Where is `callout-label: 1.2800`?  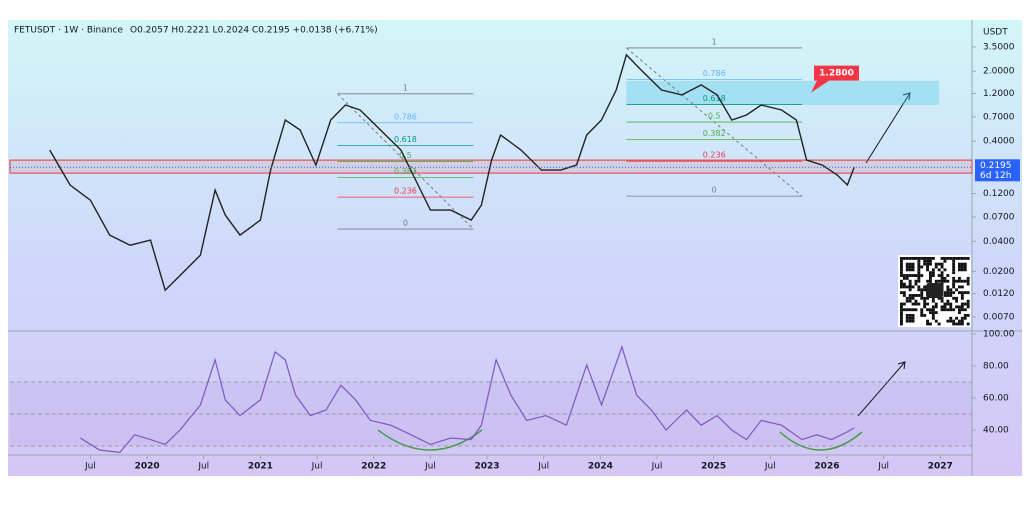 callout-label: 1.2800 is located at coordinates (836, 74).